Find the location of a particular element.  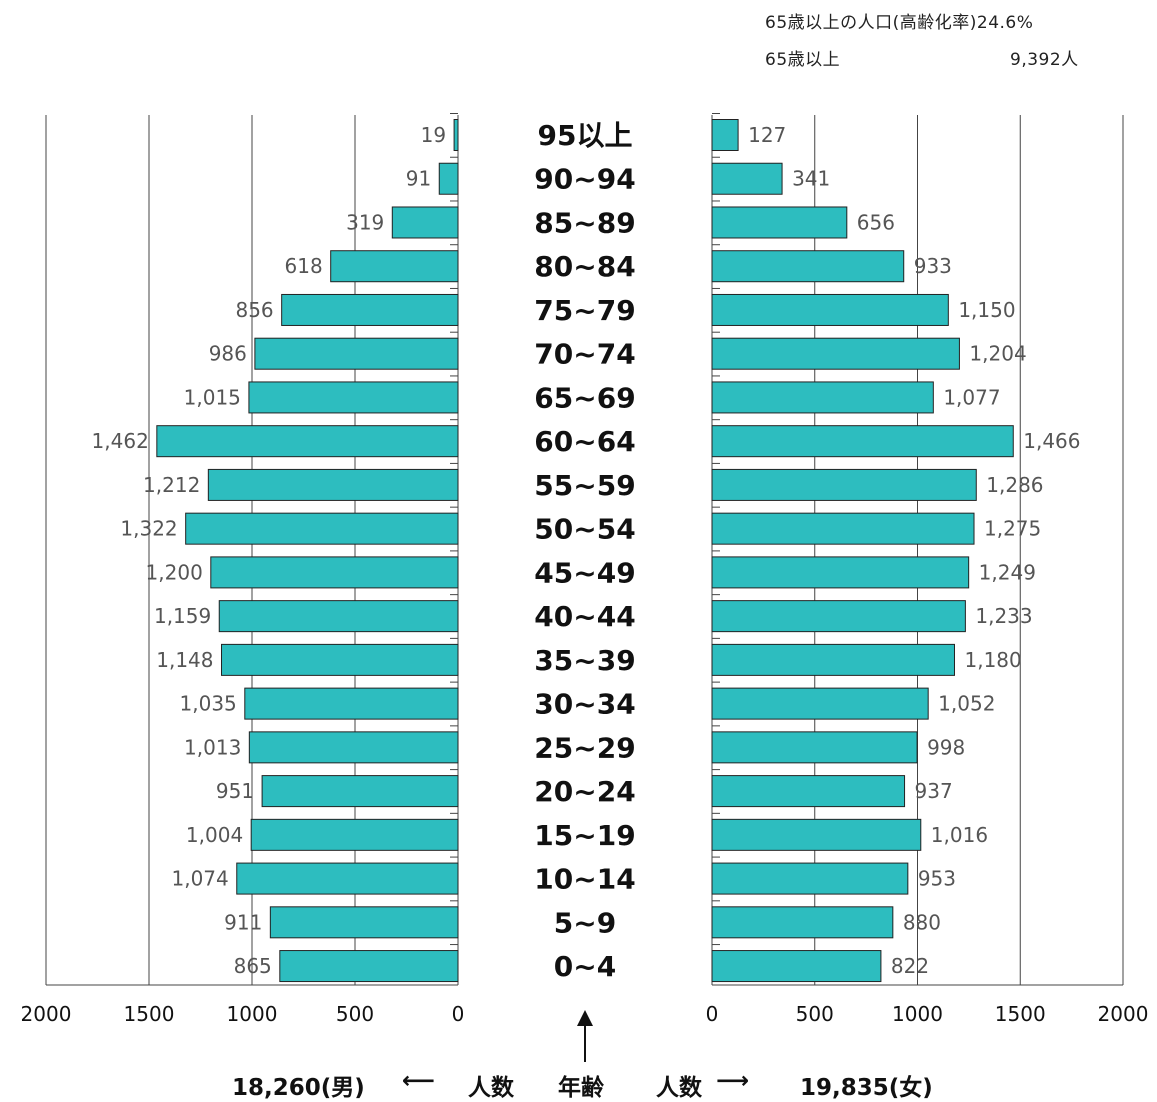

male-value-label: 1,322 is located at coordinates (148, 529).